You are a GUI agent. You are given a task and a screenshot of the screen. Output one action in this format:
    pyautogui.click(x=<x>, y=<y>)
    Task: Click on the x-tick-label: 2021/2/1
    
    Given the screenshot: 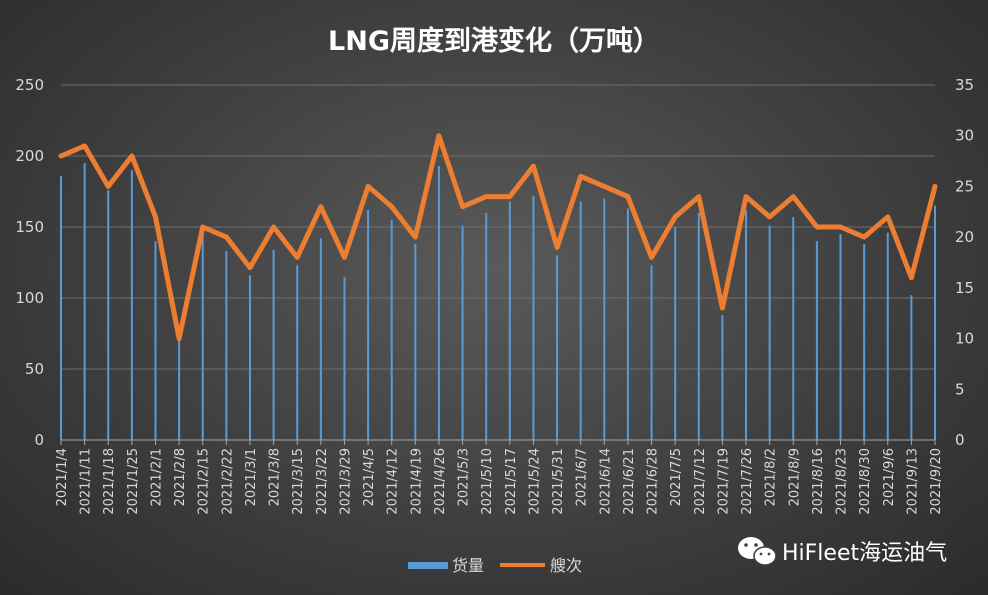 What is the action you would take?
    pyautogui.click(x=156, y=477)
    